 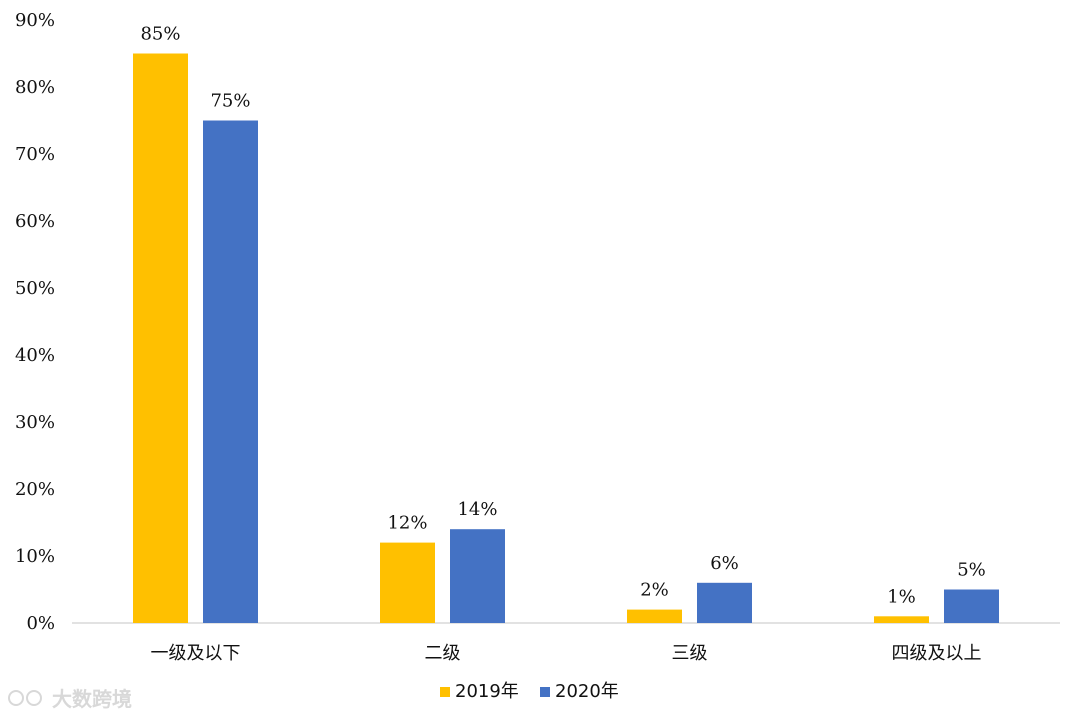 I want to click on x-tick-label: 四级及以上, so click(x=937, y=653).